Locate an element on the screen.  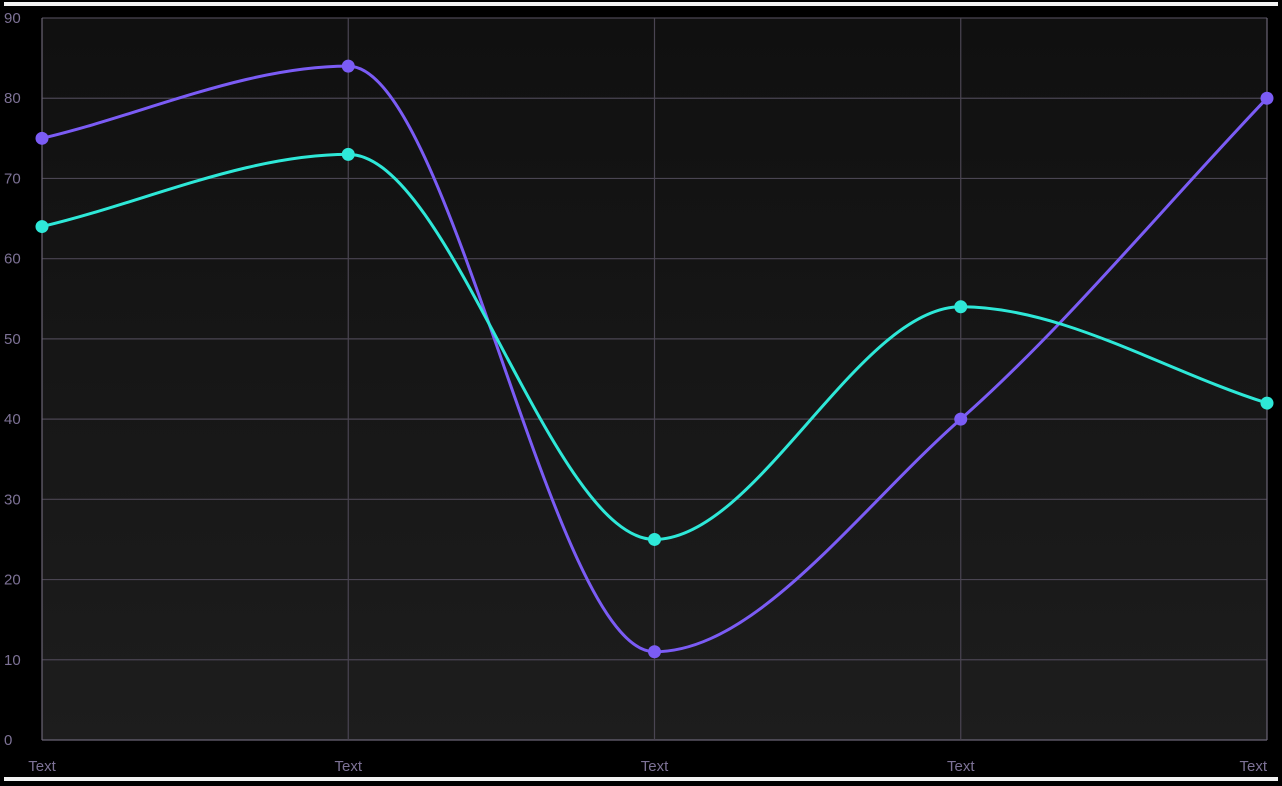
y-tick-label: 90 is located at coordinates (12, 18).